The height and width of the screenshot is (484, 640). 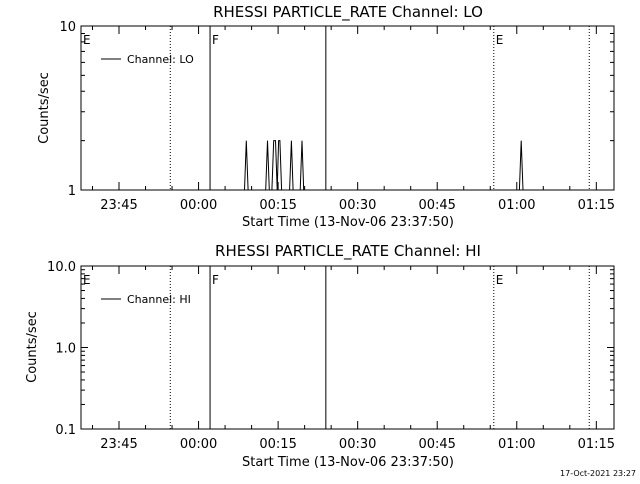 I want to click on y-tick-label: 1, so click(x=72, y=191).